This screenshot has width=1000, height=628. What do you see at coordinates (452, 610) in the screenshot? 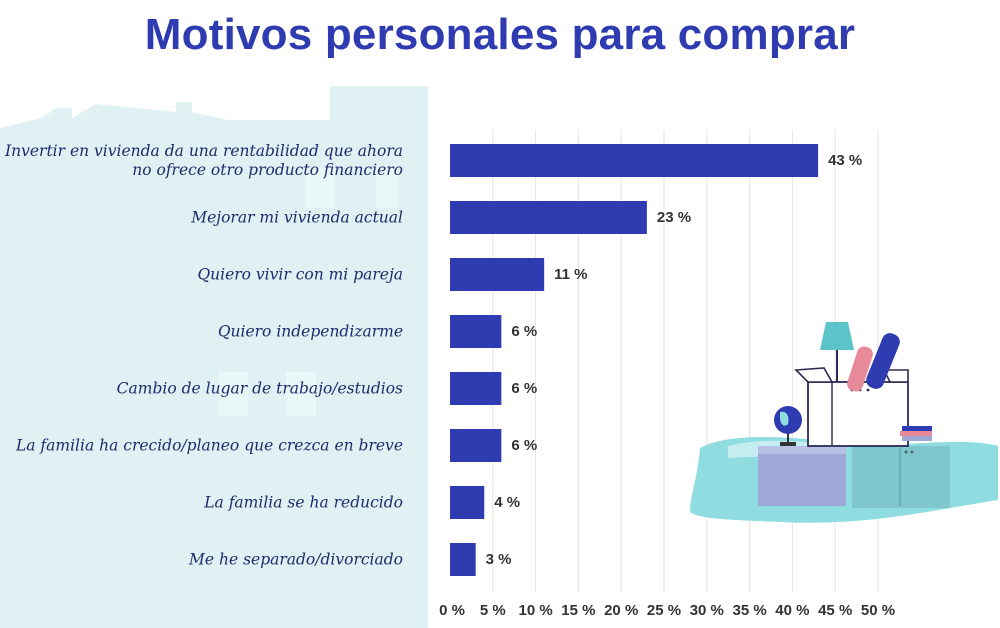
I see `x-tick-label: 0 %` at bounding box center [452, 610].